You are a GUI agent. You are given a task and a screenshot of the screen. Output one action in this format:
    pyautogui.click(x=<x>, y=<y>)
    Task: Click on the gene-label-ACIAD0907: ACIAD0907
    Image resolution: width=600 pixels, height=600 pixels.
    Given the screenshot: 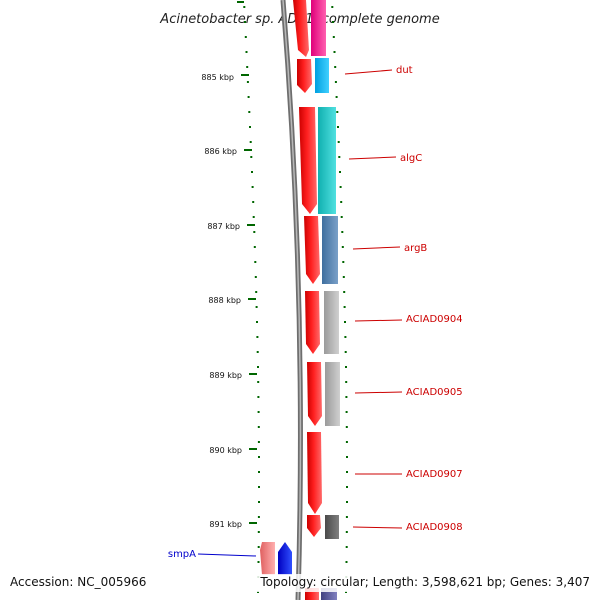 What is the action you would take?
    pyautogui.click(x=434, y=474)
    